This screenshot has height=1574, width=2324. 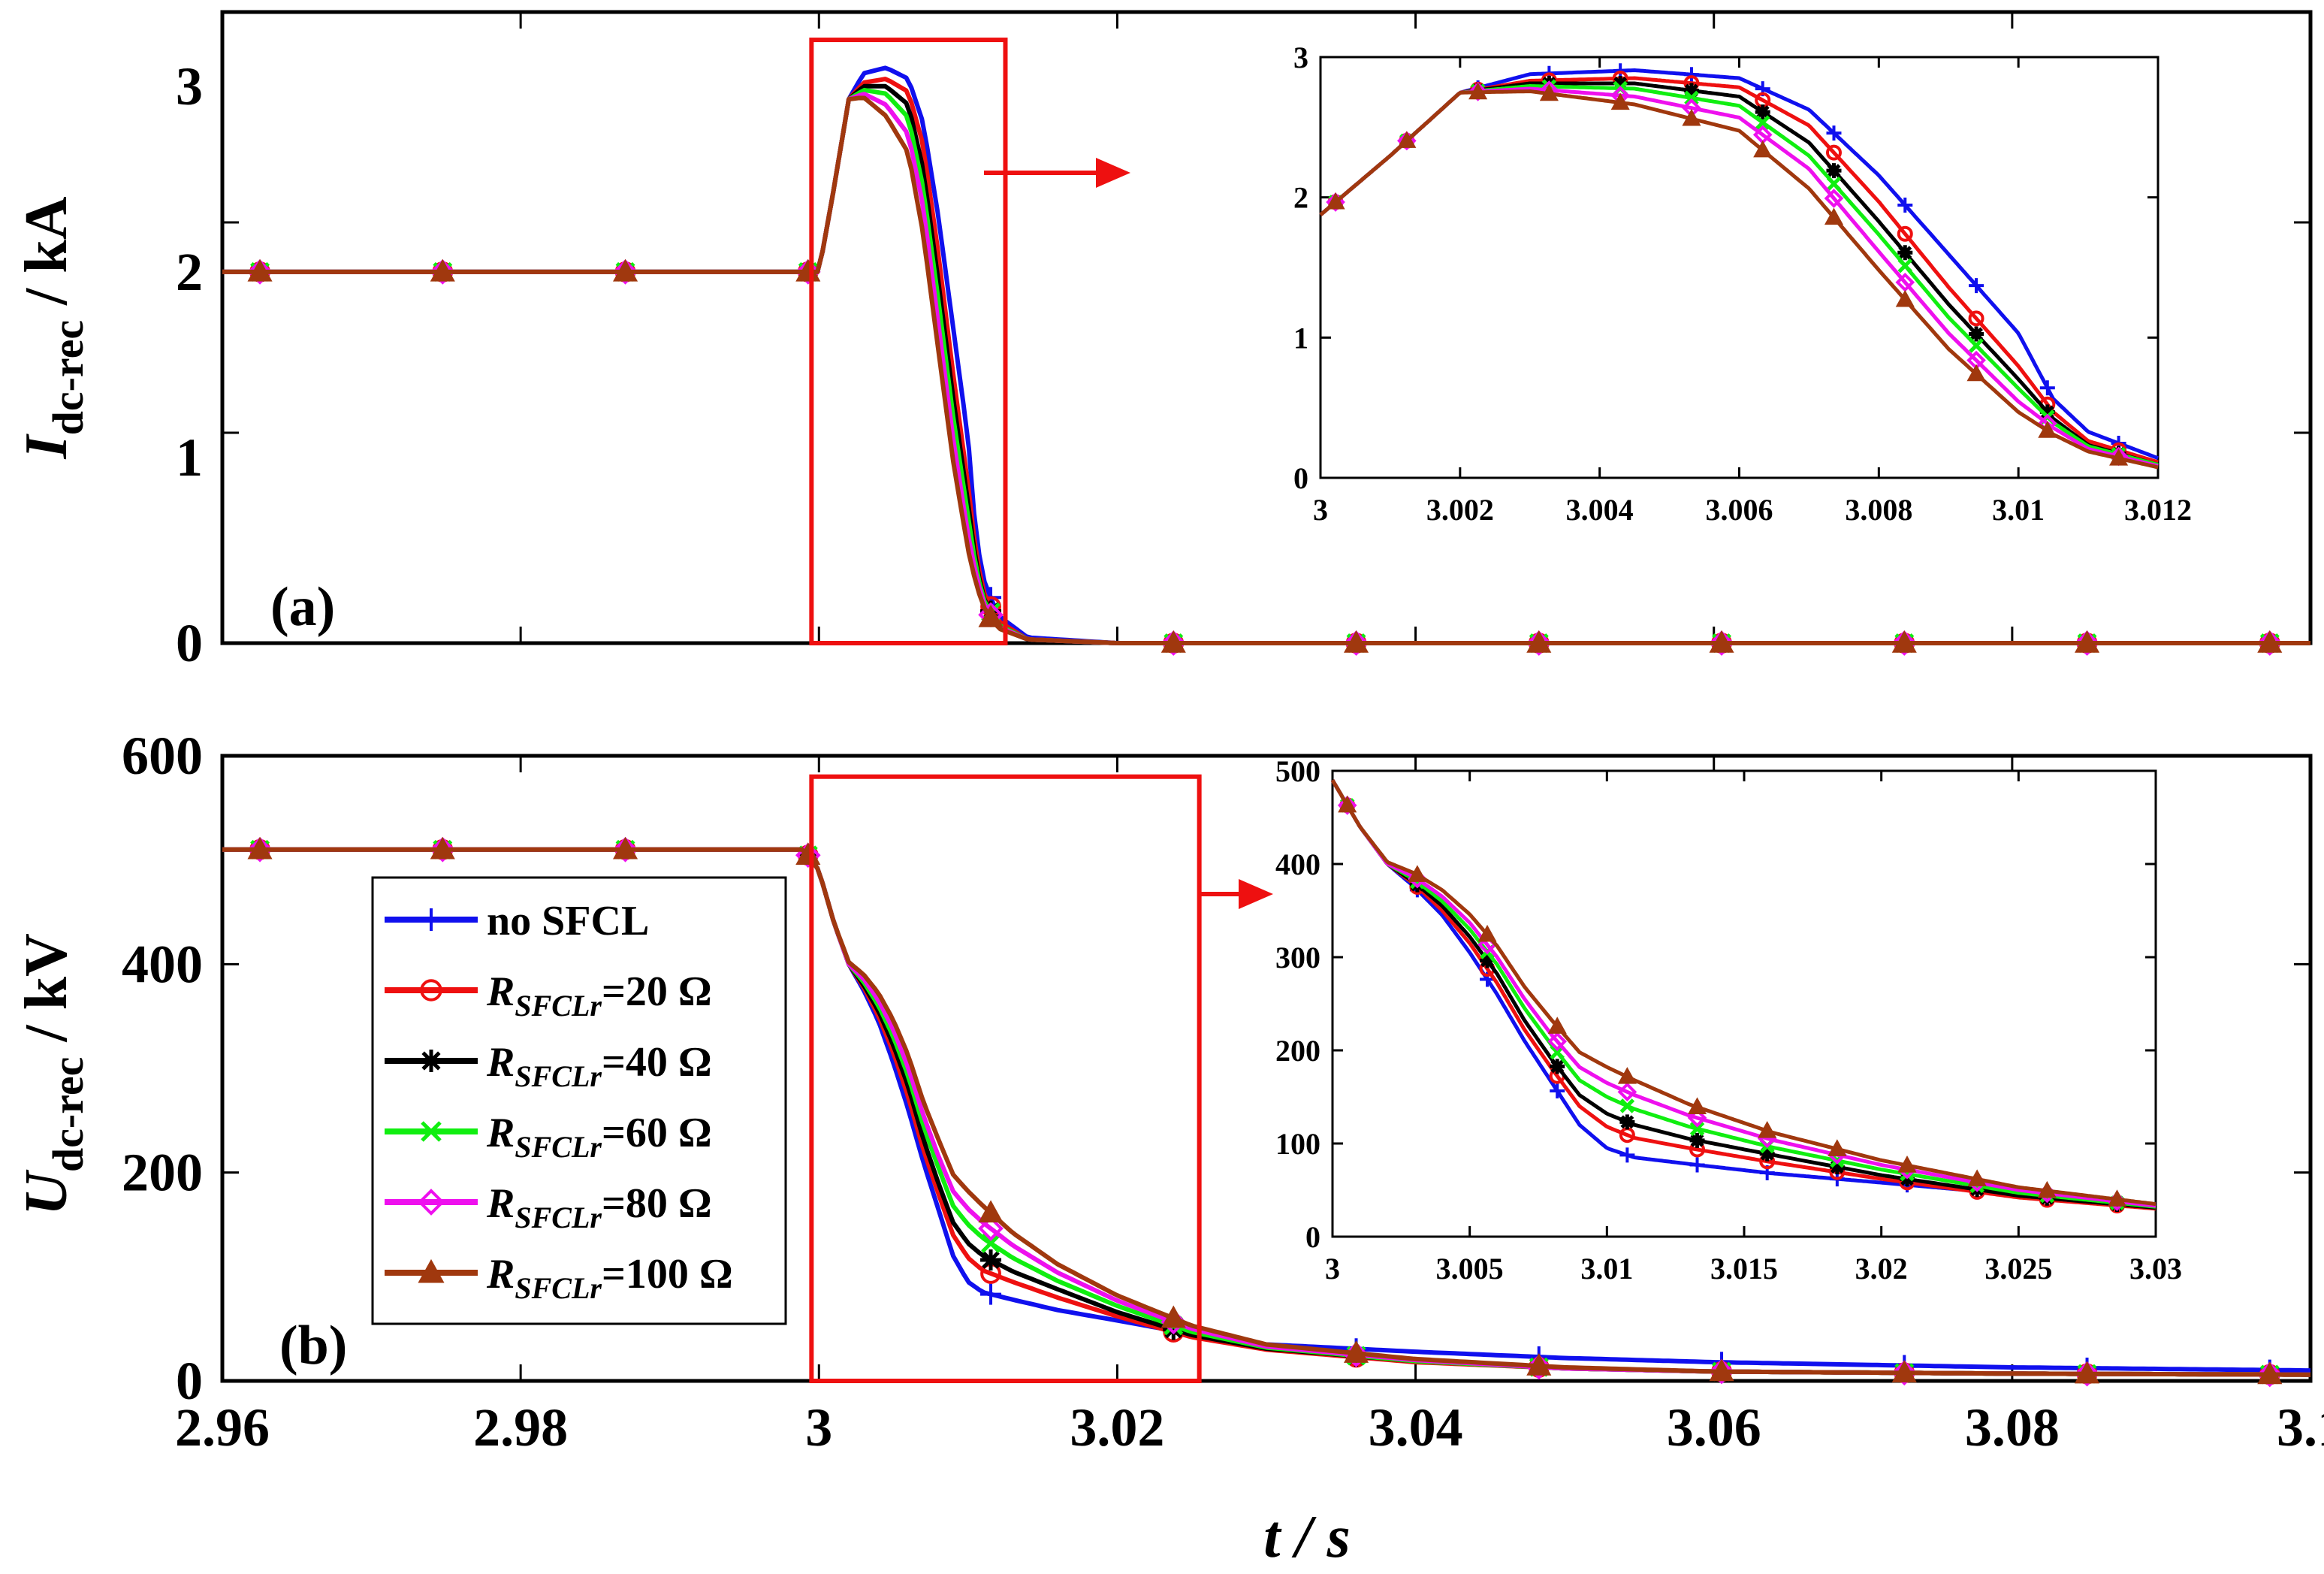 What do you see at coordinates (1005, 1078) in the screenshot?
I see `panel-b-zoom-box` at bounding box center [1005, 1078].